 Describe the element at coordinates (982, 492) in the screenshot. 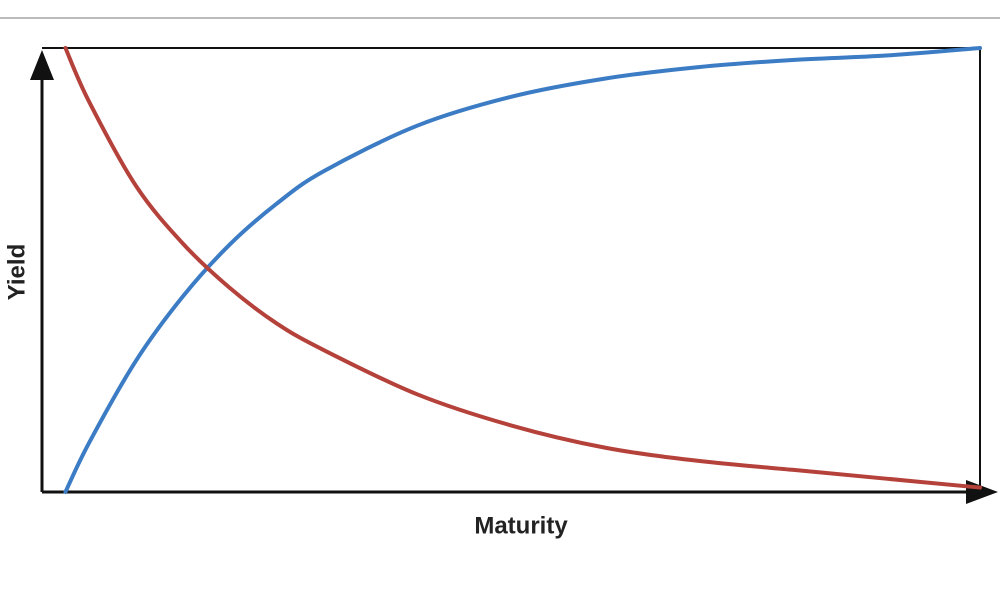

I see `x-axis-arrow` at that location.